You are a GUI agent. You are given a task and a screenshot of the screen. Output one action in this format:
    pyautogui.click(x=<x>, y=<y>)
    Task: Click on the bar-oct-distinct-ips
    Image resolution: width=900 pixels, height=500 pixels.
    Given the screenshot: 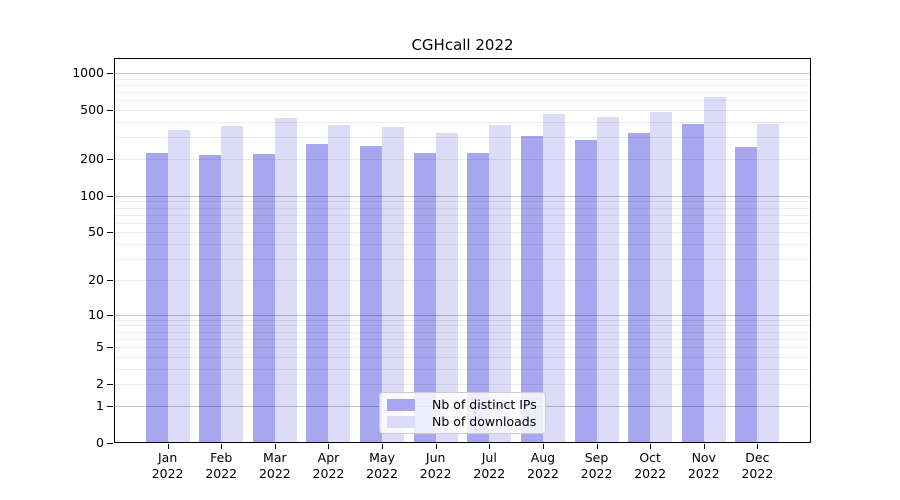 What is the action you would take?
    pyautogui.click(x=639, y=287)
    